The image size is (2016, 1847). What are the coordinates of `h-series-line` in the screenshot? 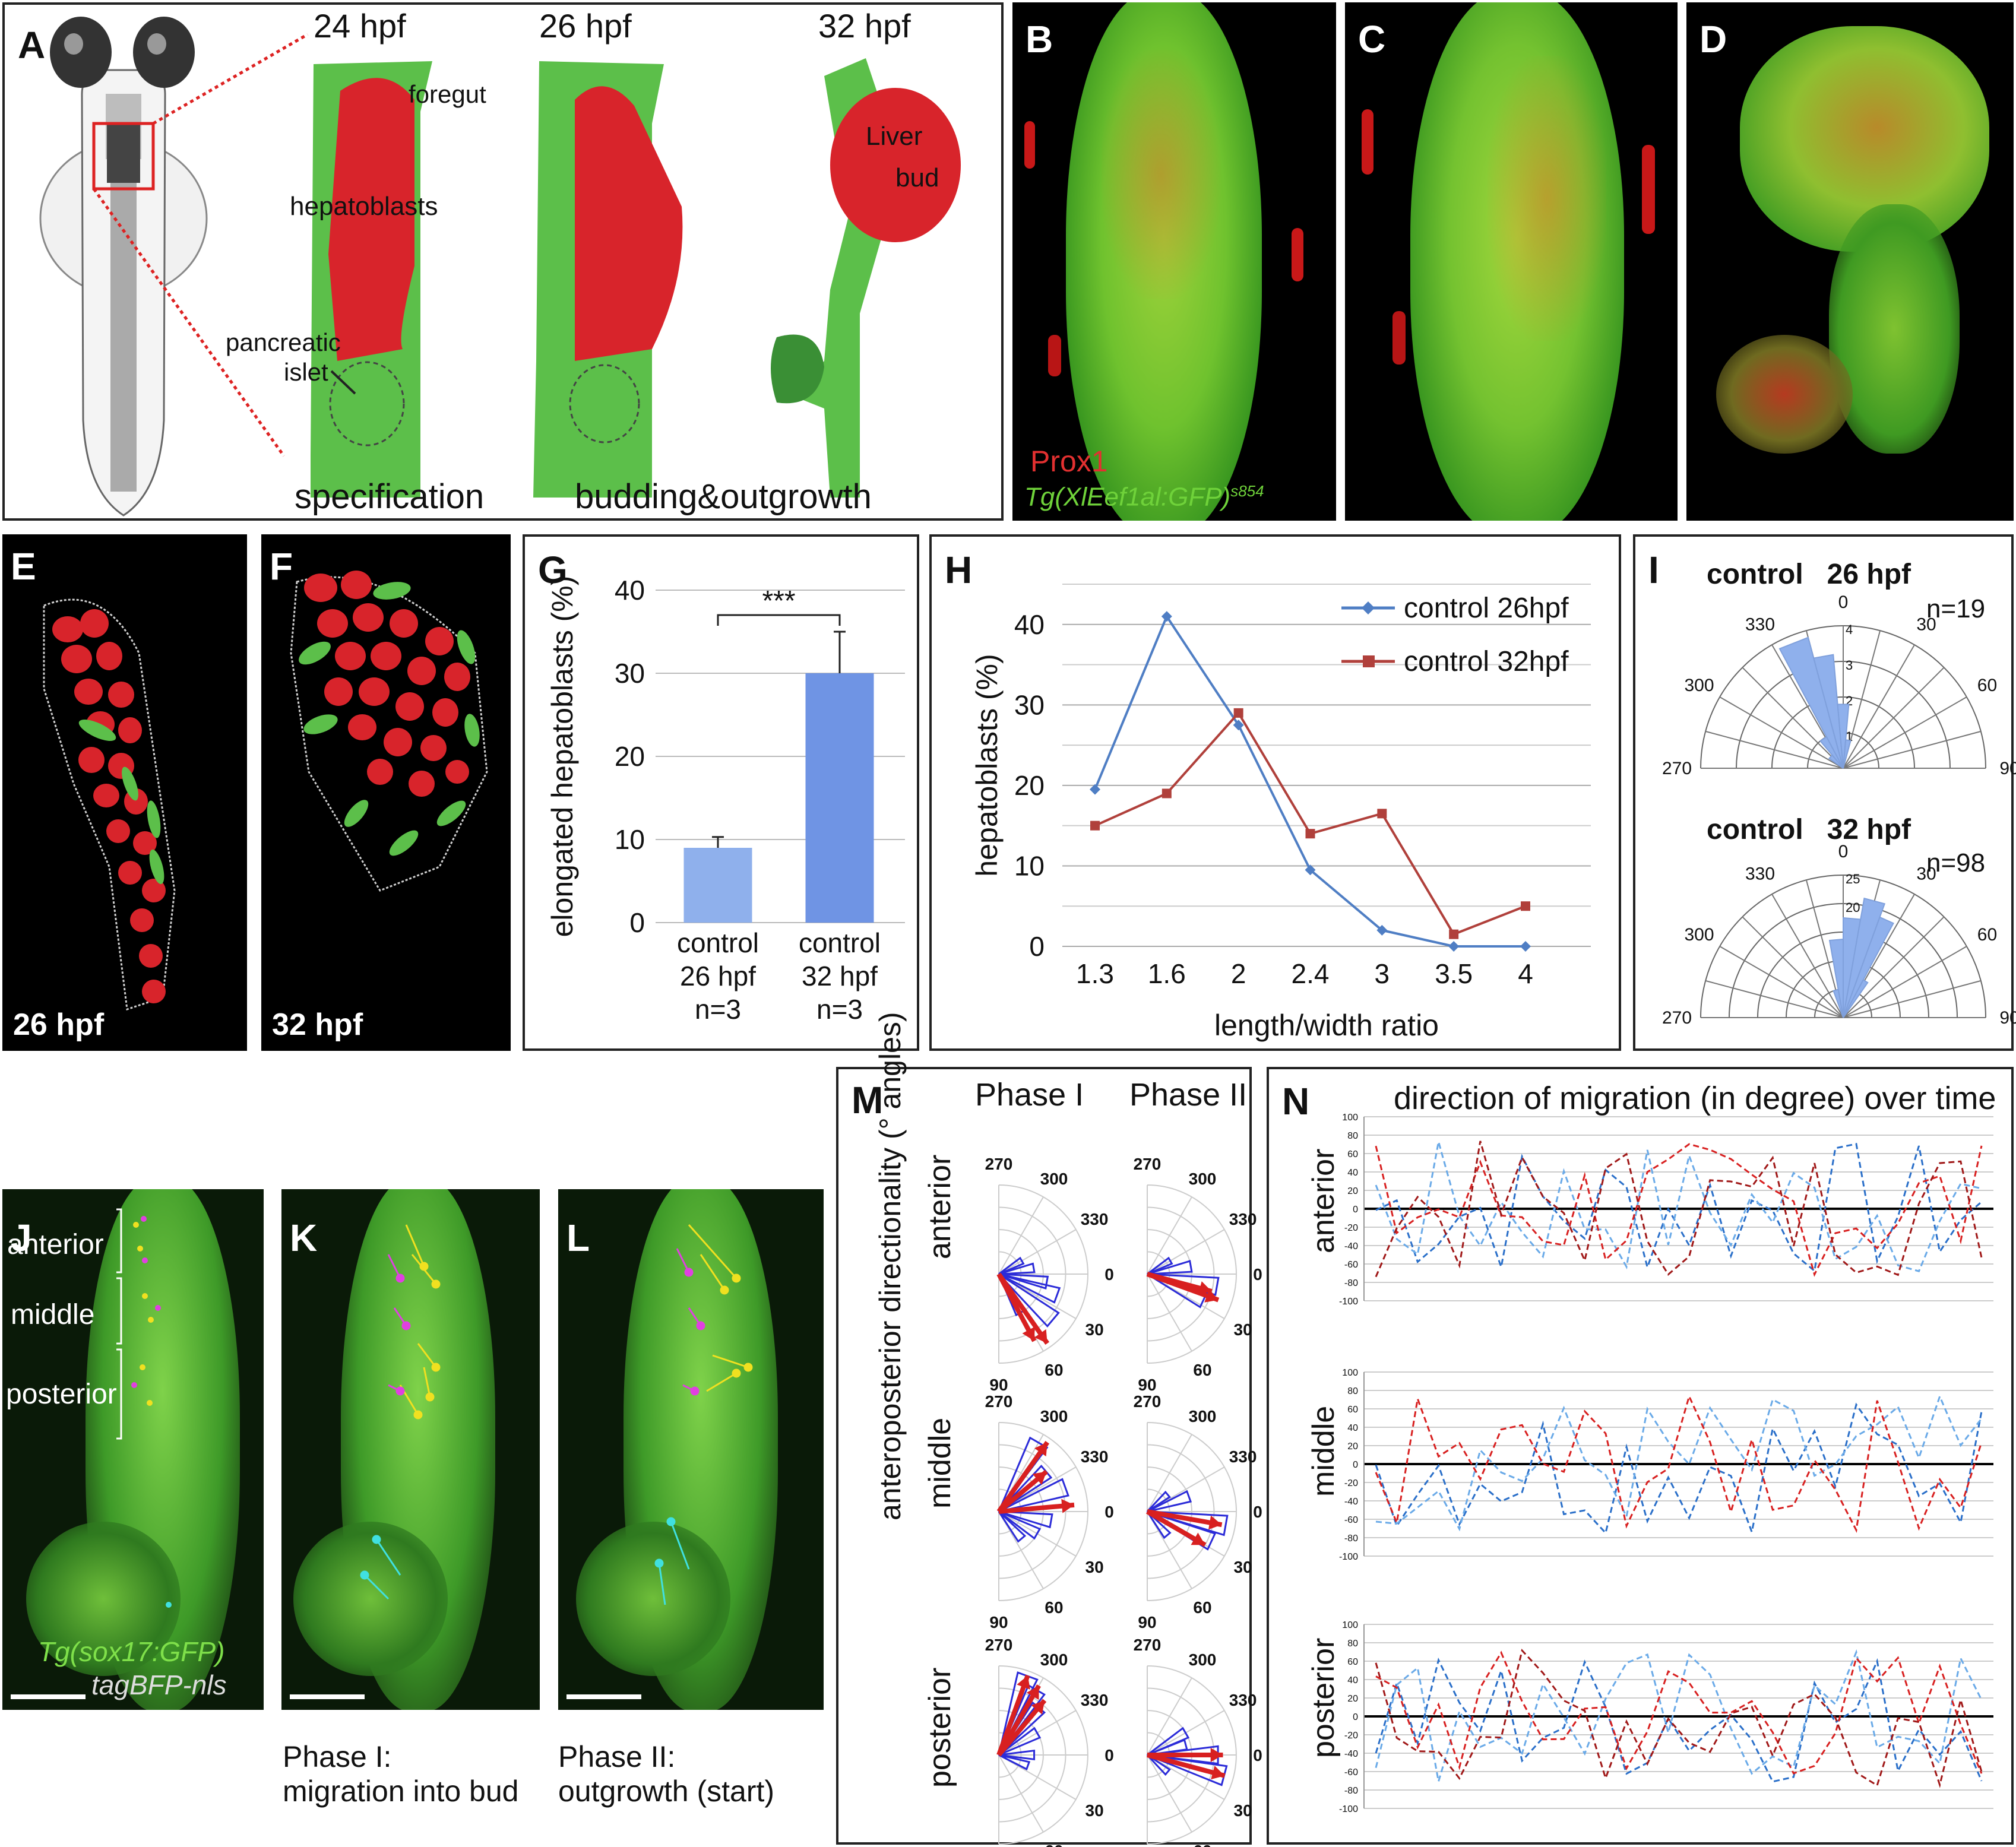 It's located at (1310, 823).